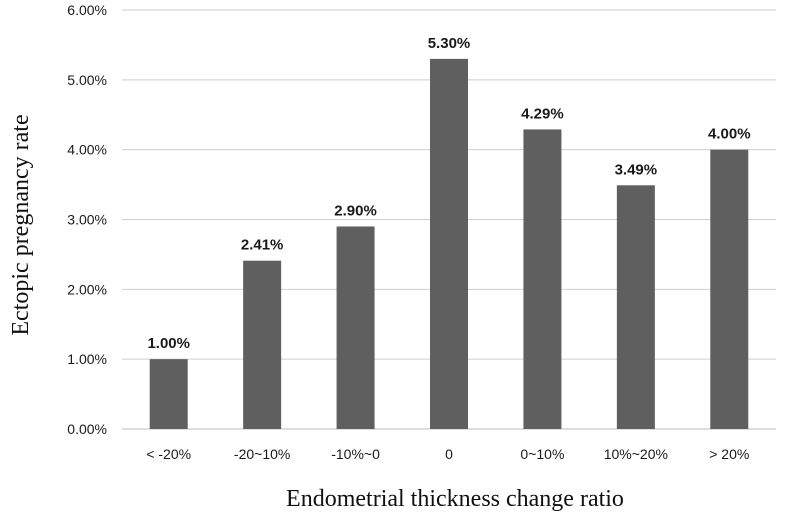  What do you see at coordinates (636, 454) in the screenshot?
I see `x-tick-label: 10%~20%` at bounding box center [636, 454].